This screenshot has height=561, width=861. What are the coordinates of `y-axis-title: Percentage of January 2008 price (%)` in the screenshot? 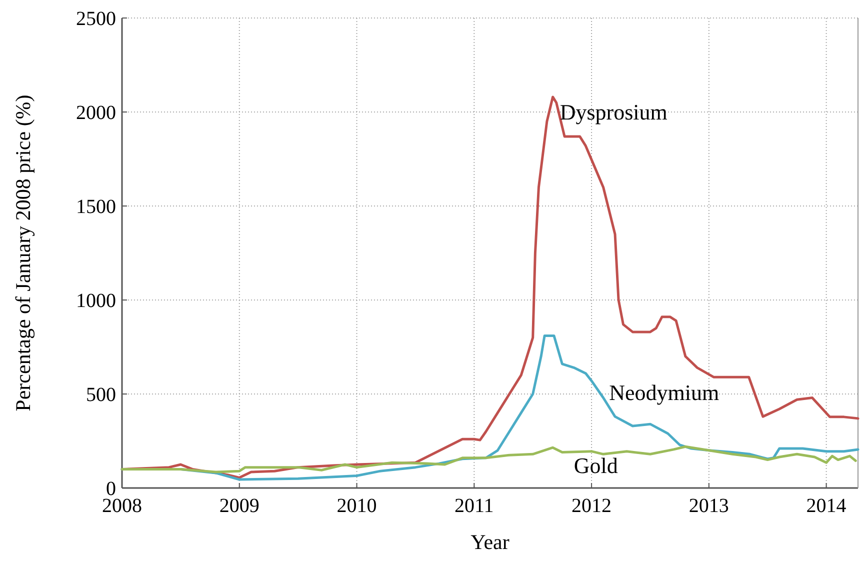 It's located at (23, 253).